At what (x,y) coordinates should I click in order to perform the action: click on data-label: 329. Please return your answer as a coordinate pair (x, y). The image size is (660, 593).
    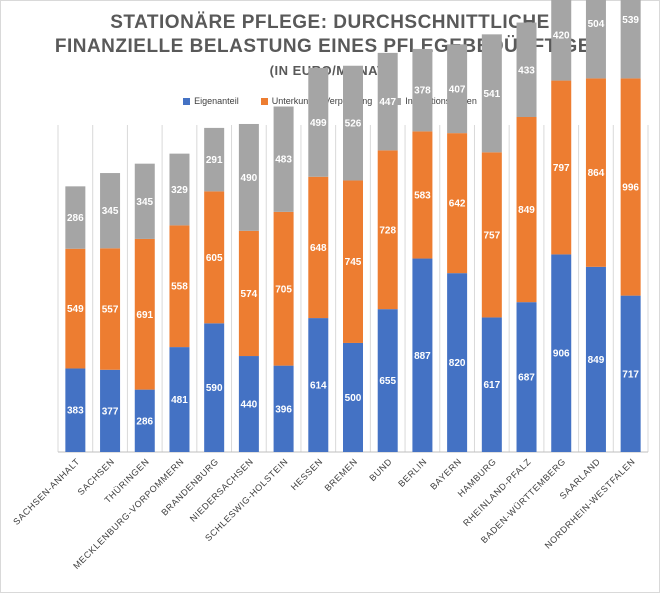
    Looking at the image, I should click on (179, 190).